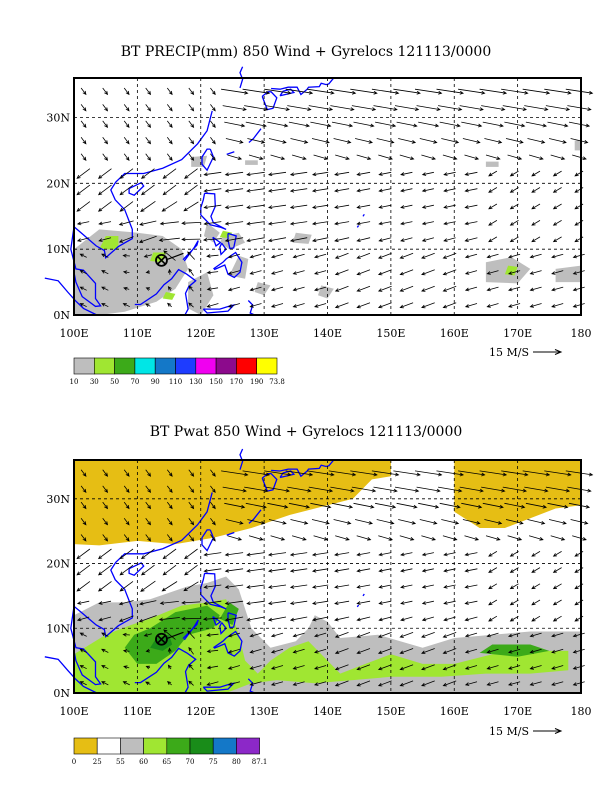 Image resolution: width=612 pixels, height=792 pixels. Describe the element at coordinates (97, 762) in the screenshot. I see `legend-label: 25` at that location.